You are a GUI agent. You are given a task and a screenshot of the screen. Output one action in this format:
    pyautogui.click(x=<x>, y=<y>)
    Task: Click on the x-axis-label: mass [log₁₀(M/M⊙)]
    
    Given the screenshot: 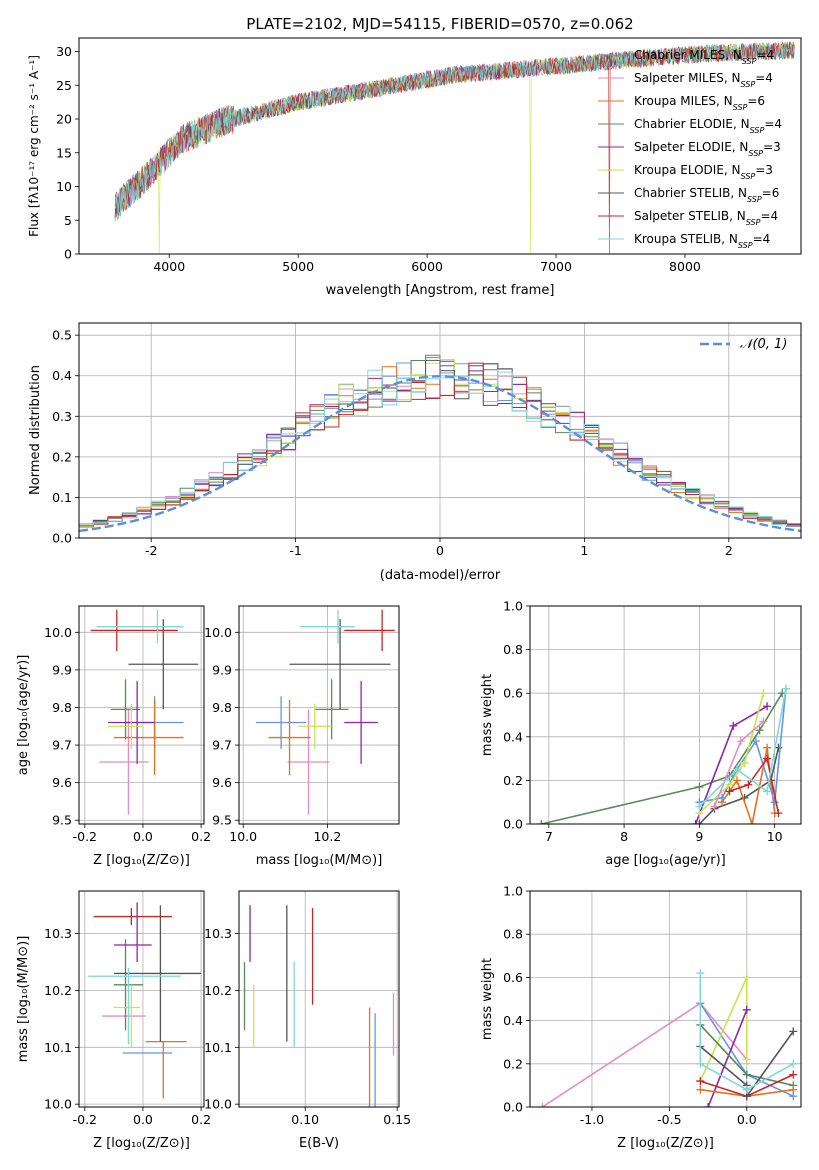 What is the action you would take?
    pyautogui.click(x=319, y=860)
    